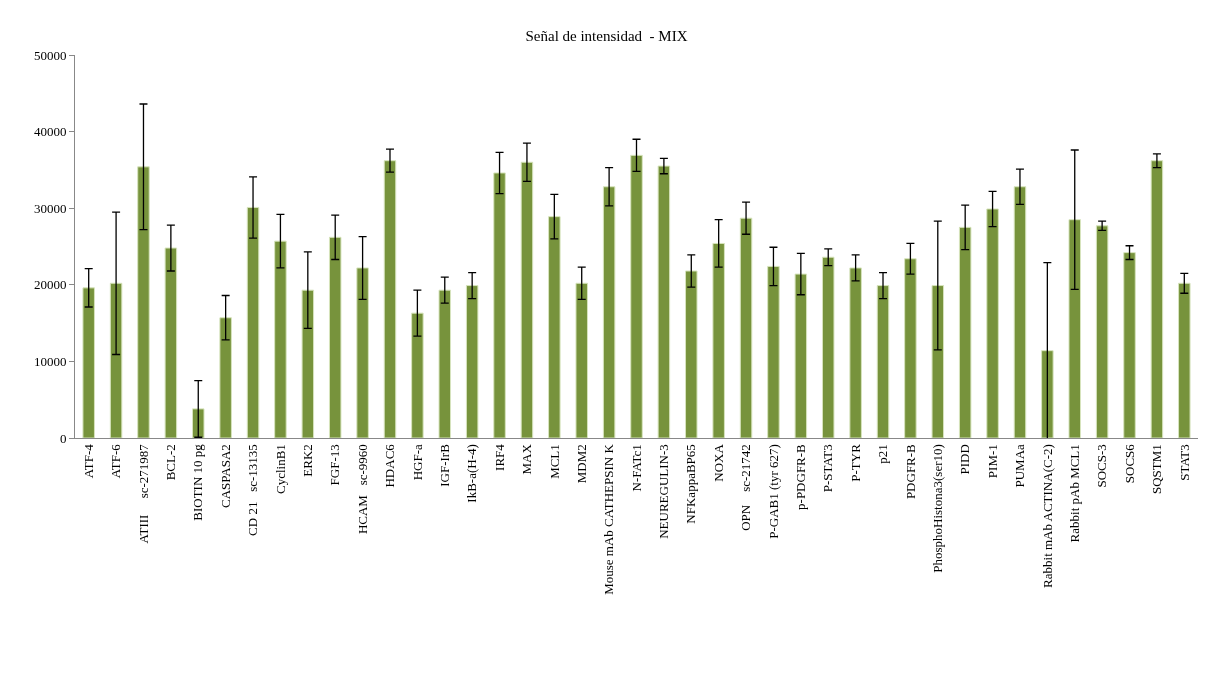 The width and height of the screenshot is (1213, 678). I want to click on x-tick-label: NEUREGULIN-3, so click(664, 491).